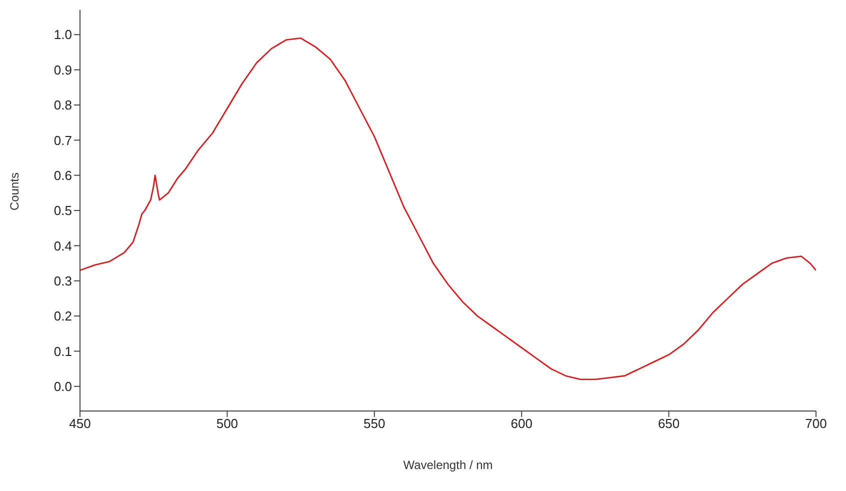 The image size is (846, 491). Describe the element at coordinates (63, 246) in the screenshot. I see `y-tick-label: 0.4` at that location.